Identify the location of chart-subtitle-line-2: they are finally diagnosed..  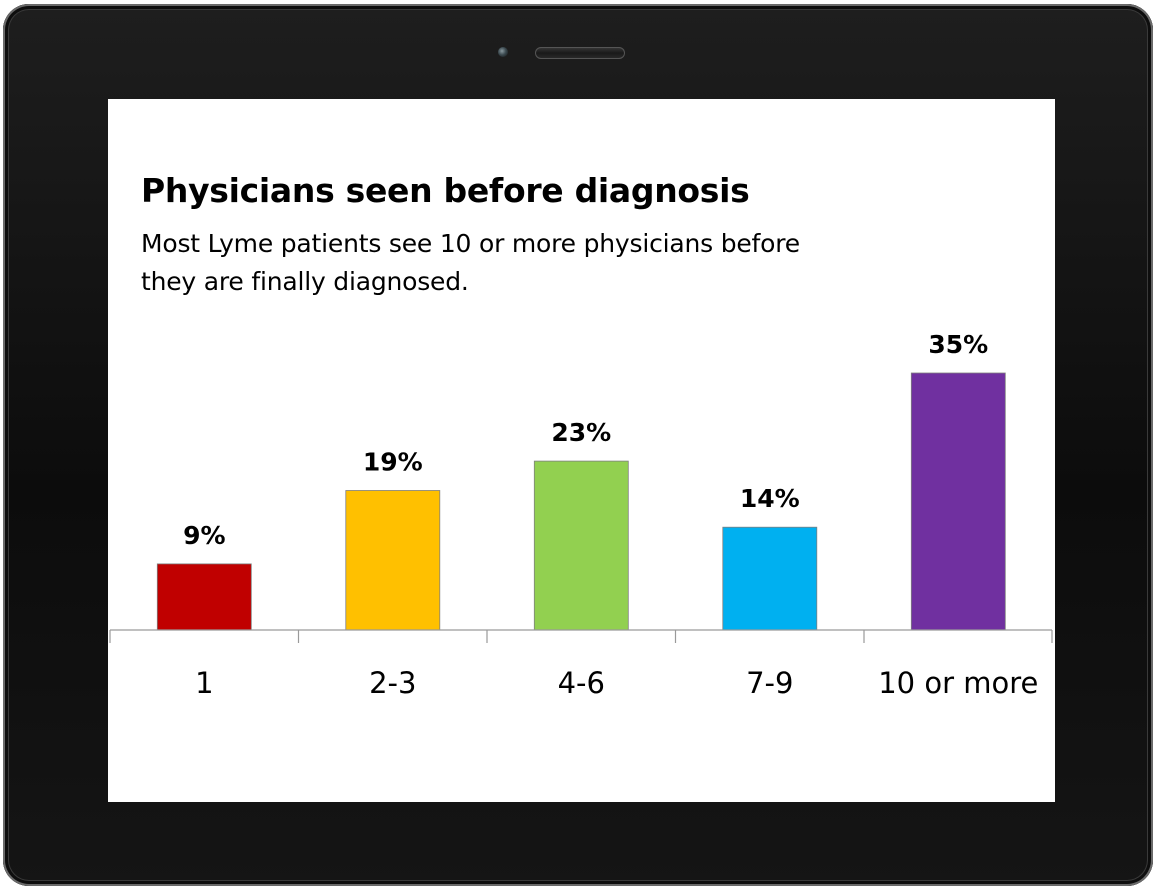
(305, 281).